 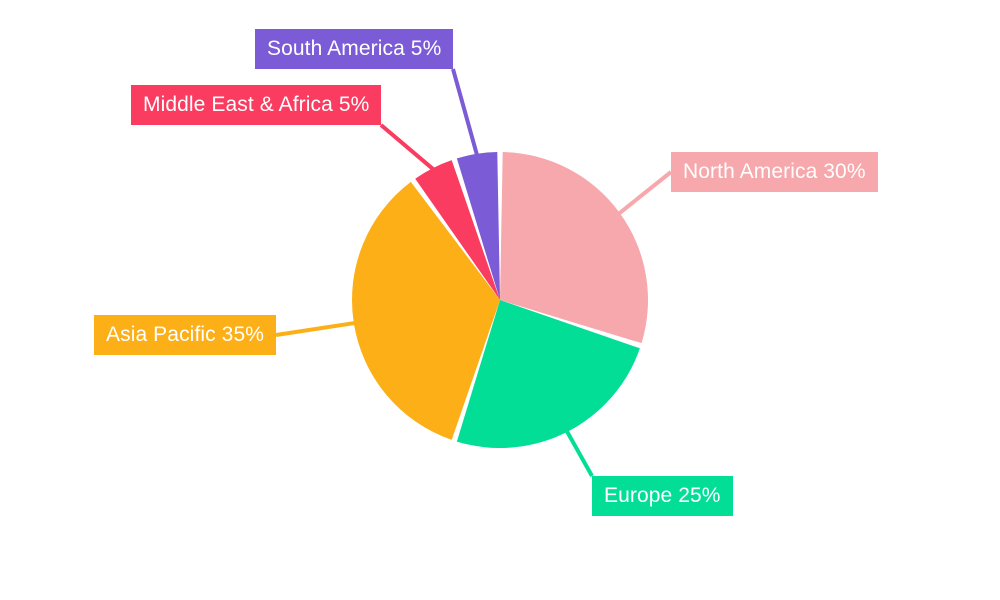 I want to click on slice-label-europe: Europe 25%, so click(x=662, y=496).